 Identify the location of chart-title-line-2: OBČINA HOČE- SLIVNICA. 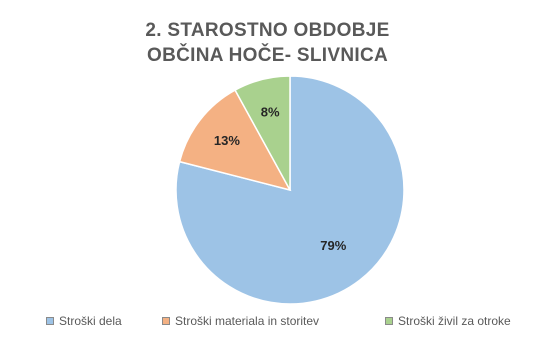
(267, 55).